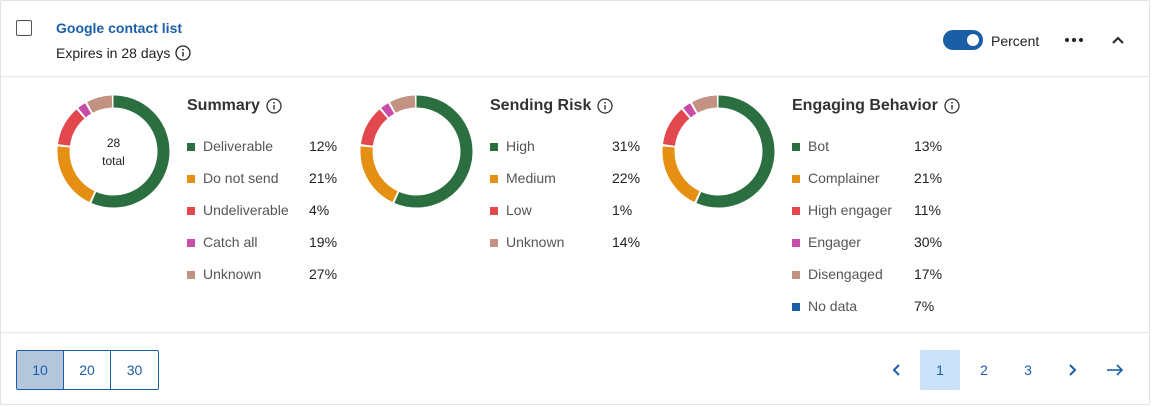 The image size is (1155, 407). I want to click on legend-item: Do not send 21%, so click(267, 186).